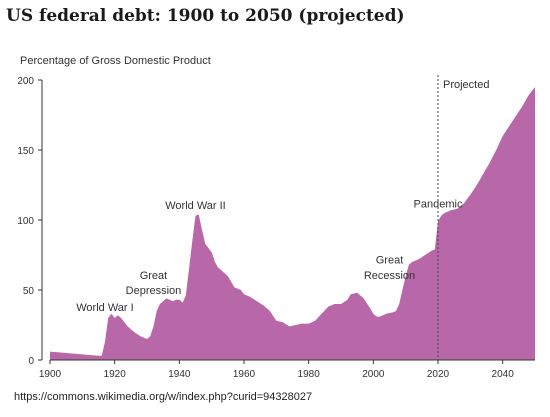 The width and height of the screenshot is (550, 417). What do you see at coordinates (389, 276) in the screenshot?
I see `annotation-label: Recession` at bounding box center [389, 276].